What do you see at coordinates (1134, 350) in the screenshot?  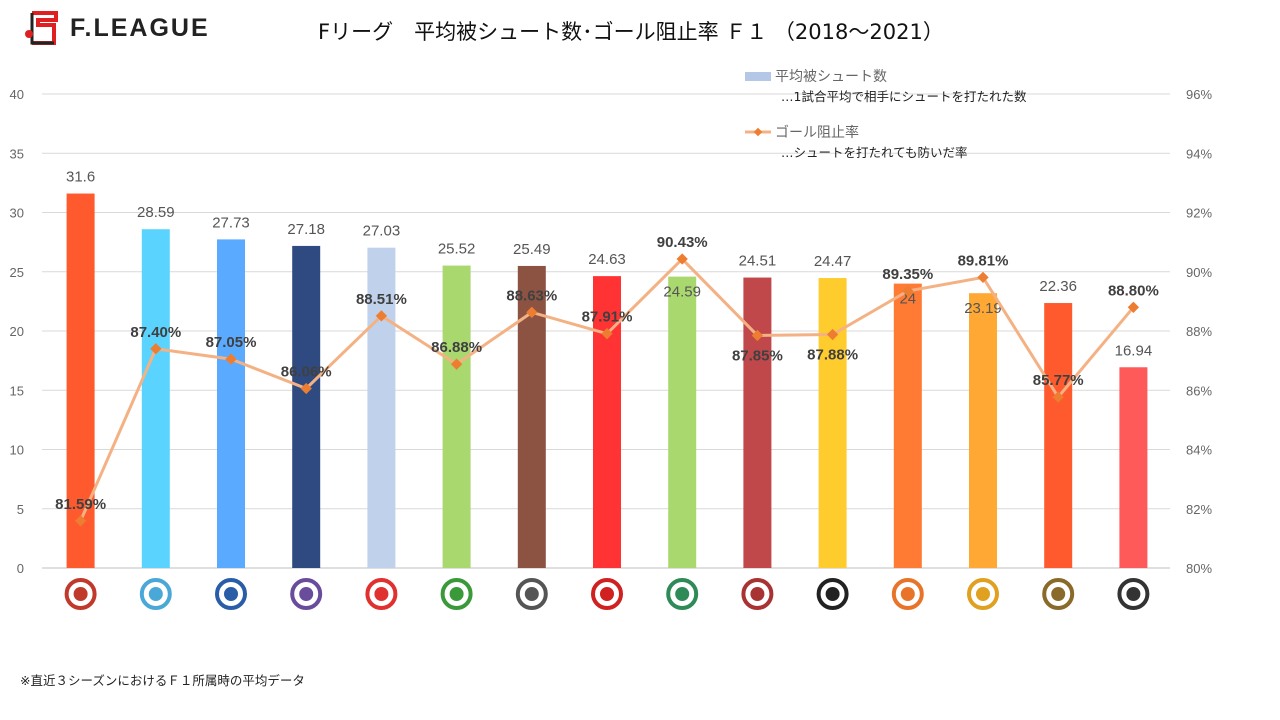 I see `bar-value-label: 16.94` at bounding box center [1134, 350].